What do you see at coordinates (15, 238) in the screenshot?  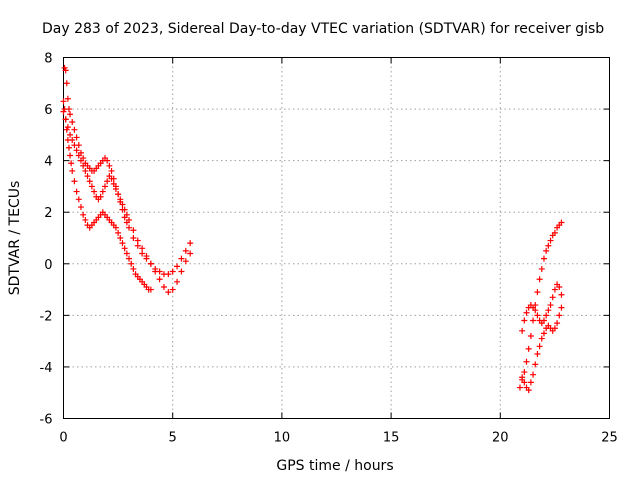 I see `y-axis-label: SDTVAR / TECUs` at bounding box center [15, 238].